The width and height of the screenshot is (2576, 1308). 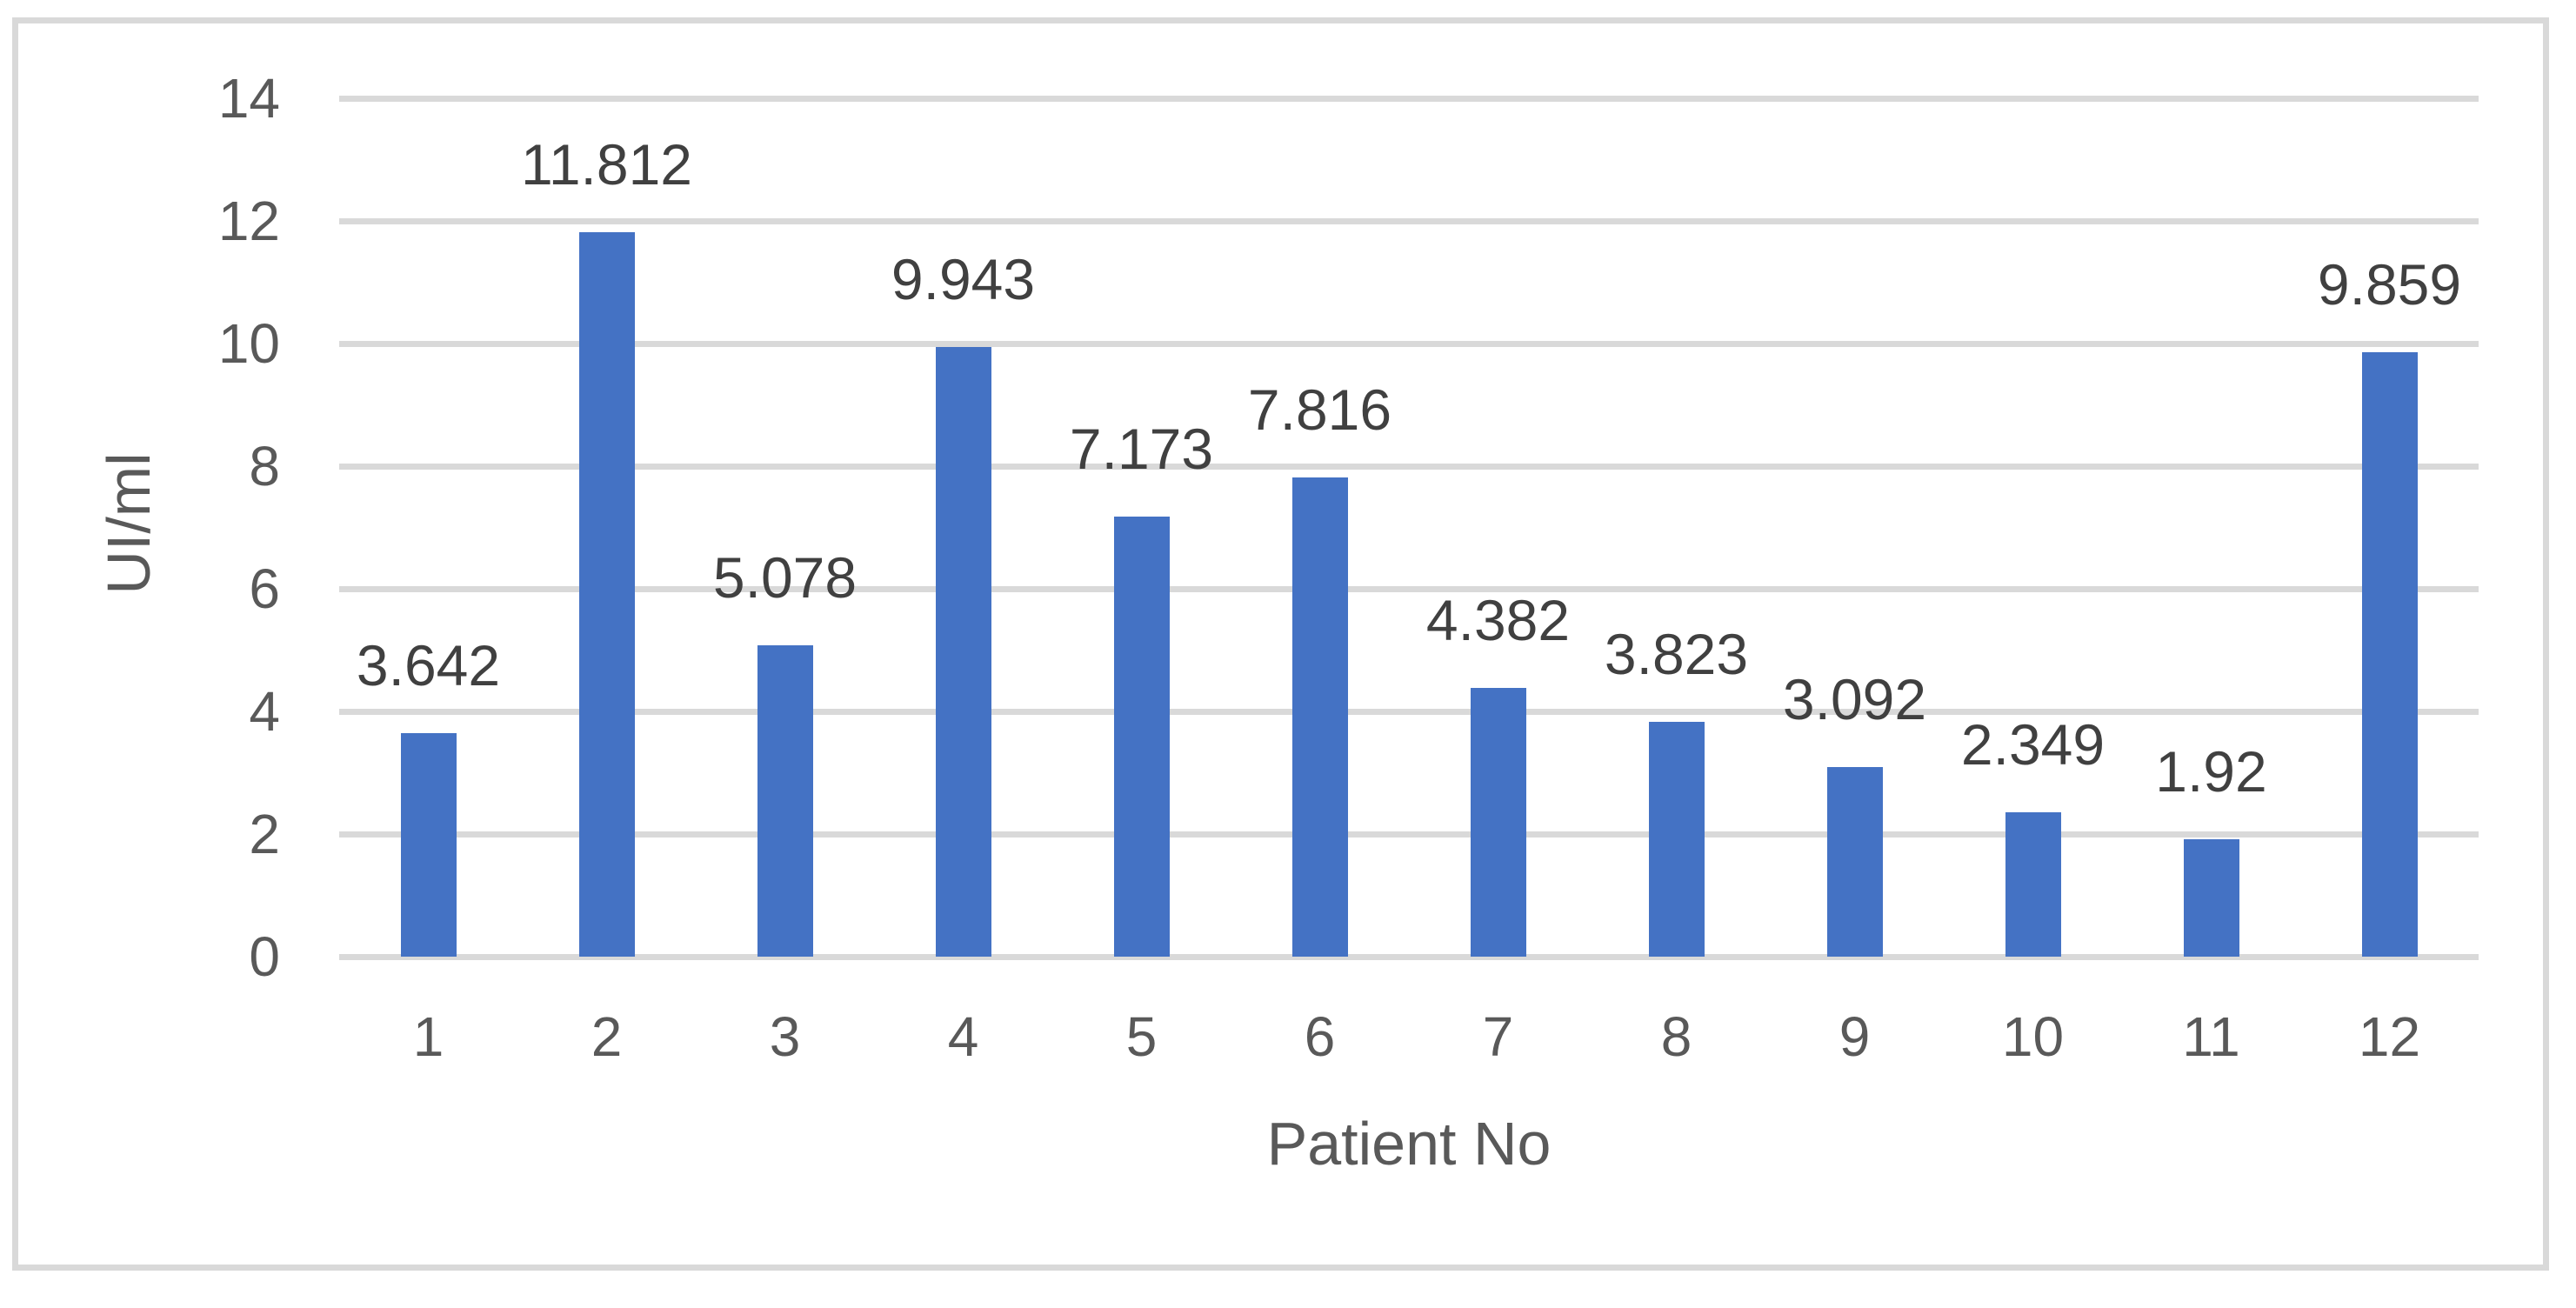 I want to click on bar-value-label: 11.812, so click(x=606, y=164).